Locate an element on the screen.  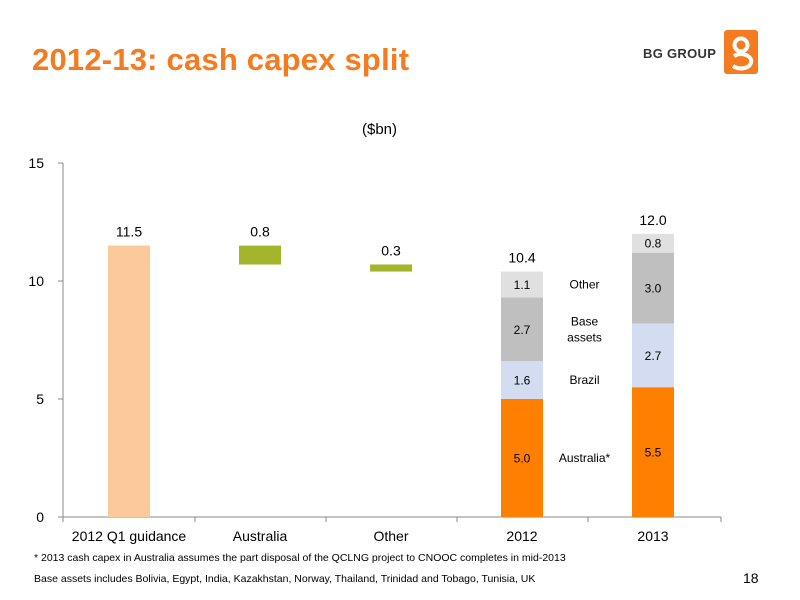
y-tick-label: 15 is located at coordinates (36, 163).